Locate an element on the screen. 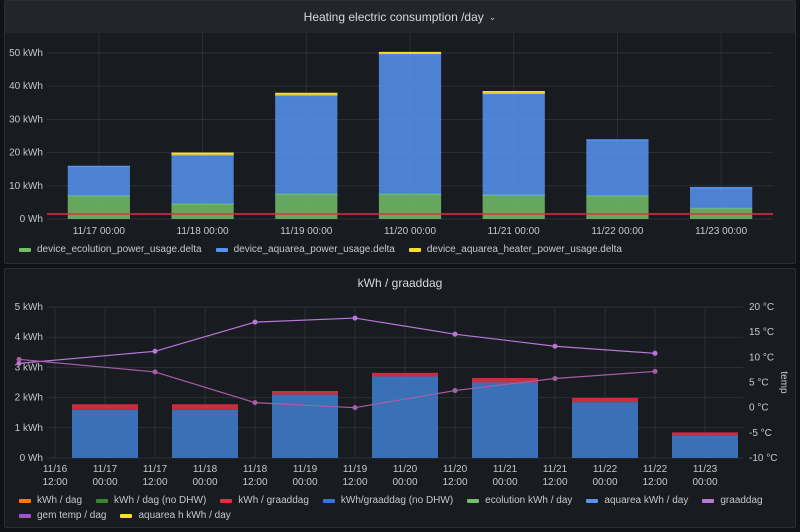  x-tick-label: 11/22 00:00 is located at coordinates (604, 476).